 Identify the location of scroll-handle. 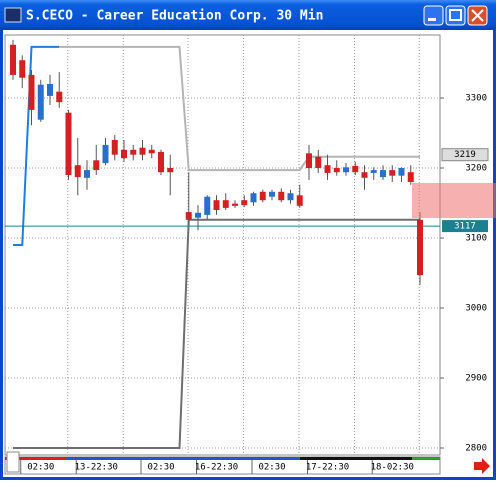
(13, 462).